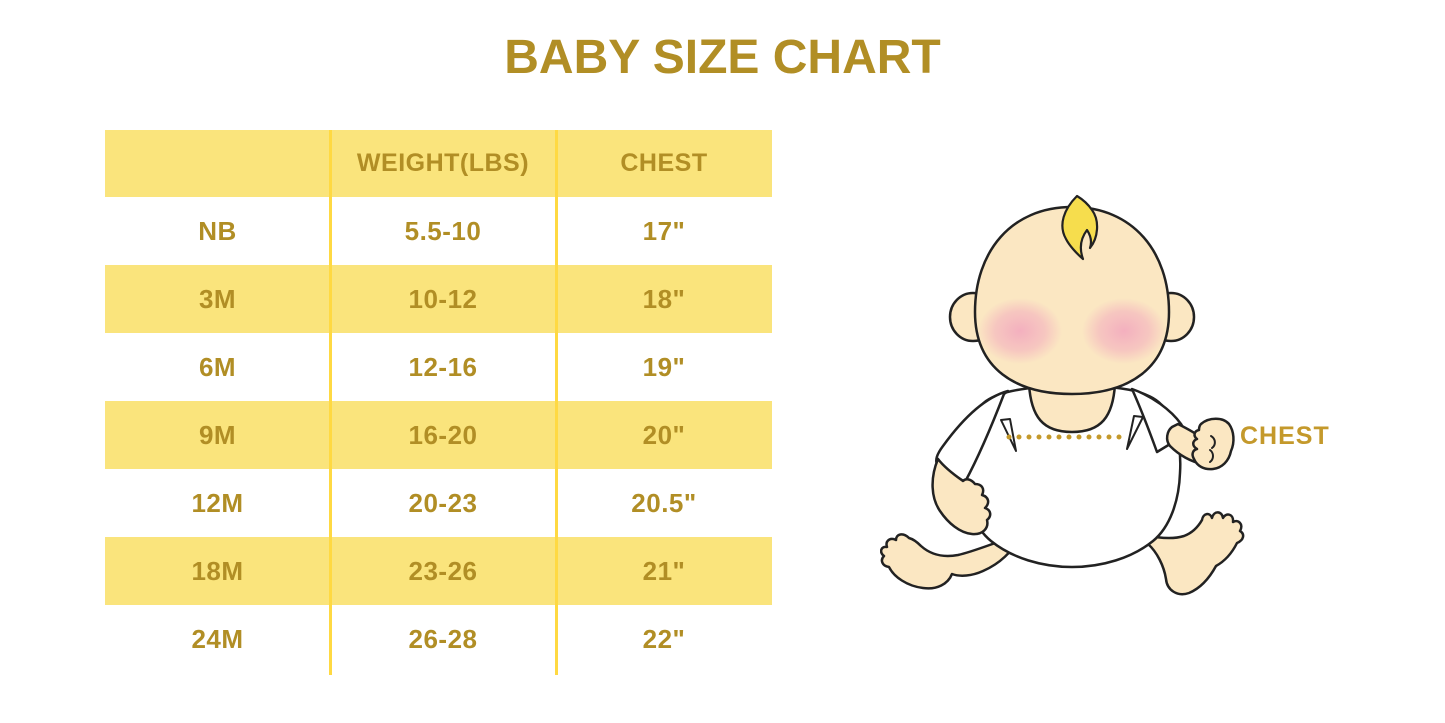 The image size is (1445, 723). I want to click on table-row-nb: NB 5.5-10 17", so click(438, 231).